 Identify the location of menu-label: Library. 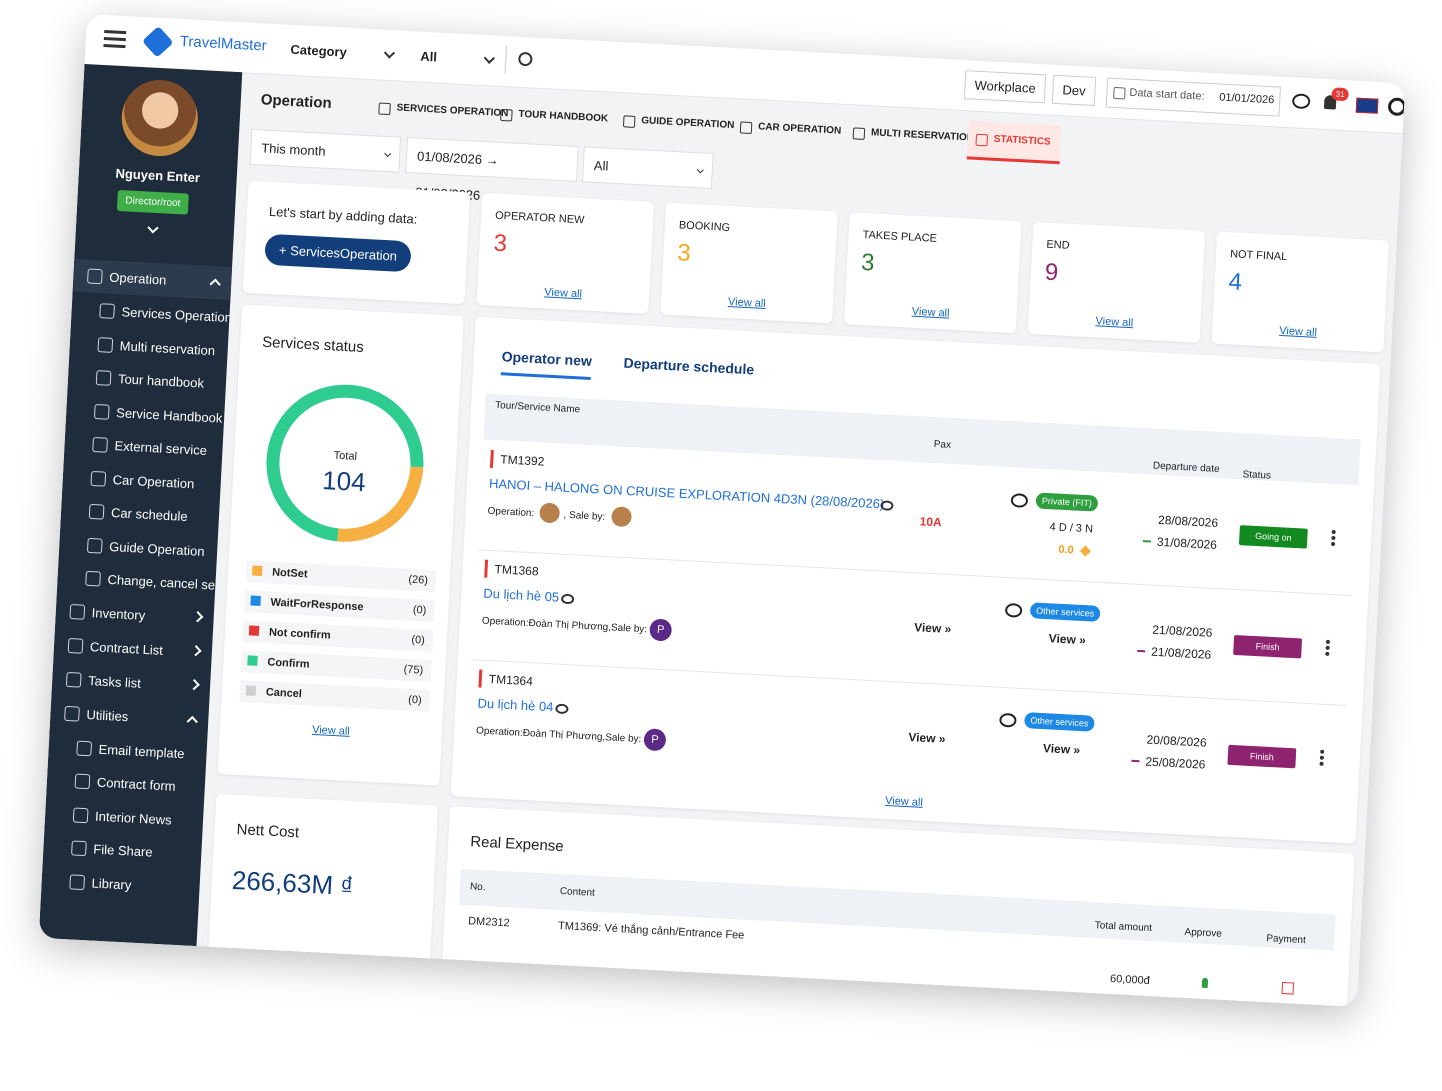
(111, 884).